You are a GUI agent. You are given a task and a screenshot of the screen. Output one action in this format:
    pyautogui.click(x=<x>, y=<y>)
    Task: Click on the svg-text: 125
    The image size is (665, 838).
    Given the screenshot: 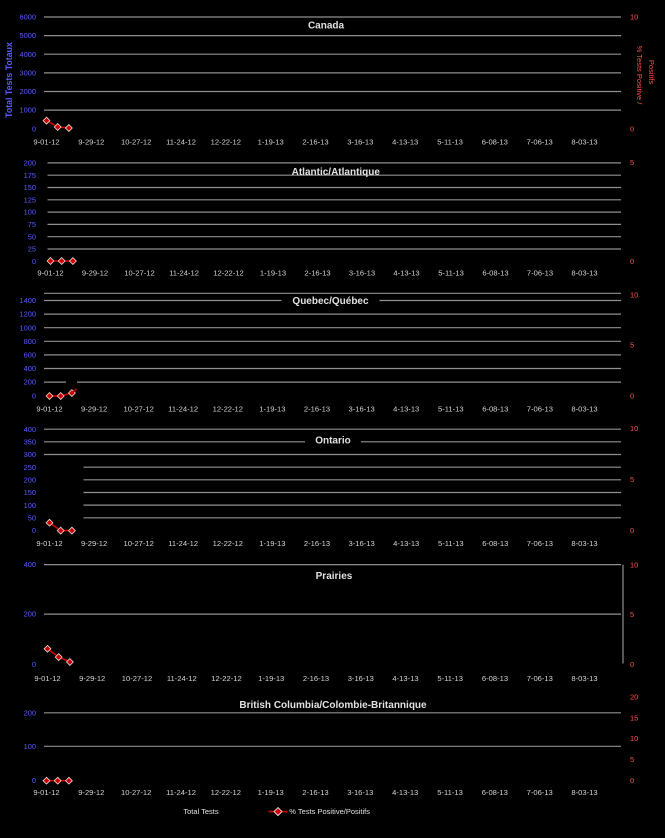 What is the action you would take?
    pyautogui.click(x=30, y=199)
    